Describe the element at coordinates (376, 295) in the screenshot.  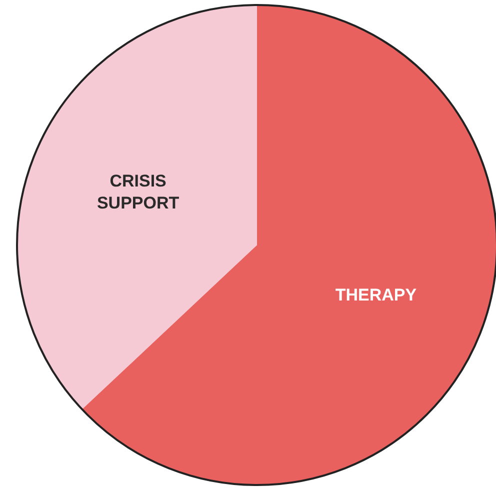
I see `slice-label: THERAPY` at that location.